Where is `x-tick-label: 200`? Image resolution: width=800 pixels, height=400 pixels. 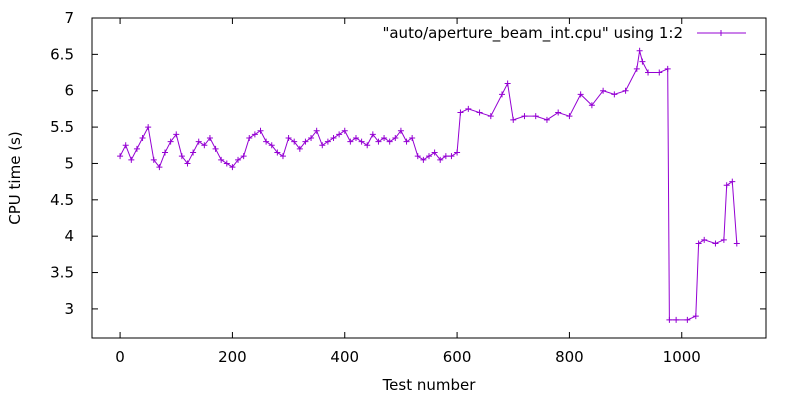
x-tick-label: 200 is located at coordinates (232, 357).